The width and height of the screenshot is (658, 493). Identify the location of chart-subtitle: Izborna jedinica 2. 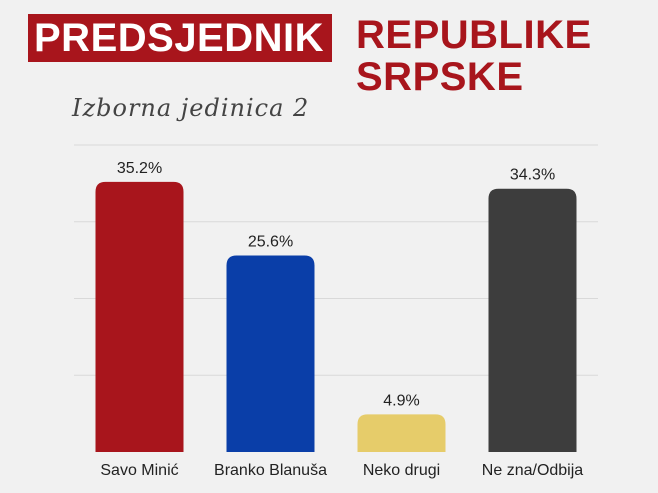
(191, 108).